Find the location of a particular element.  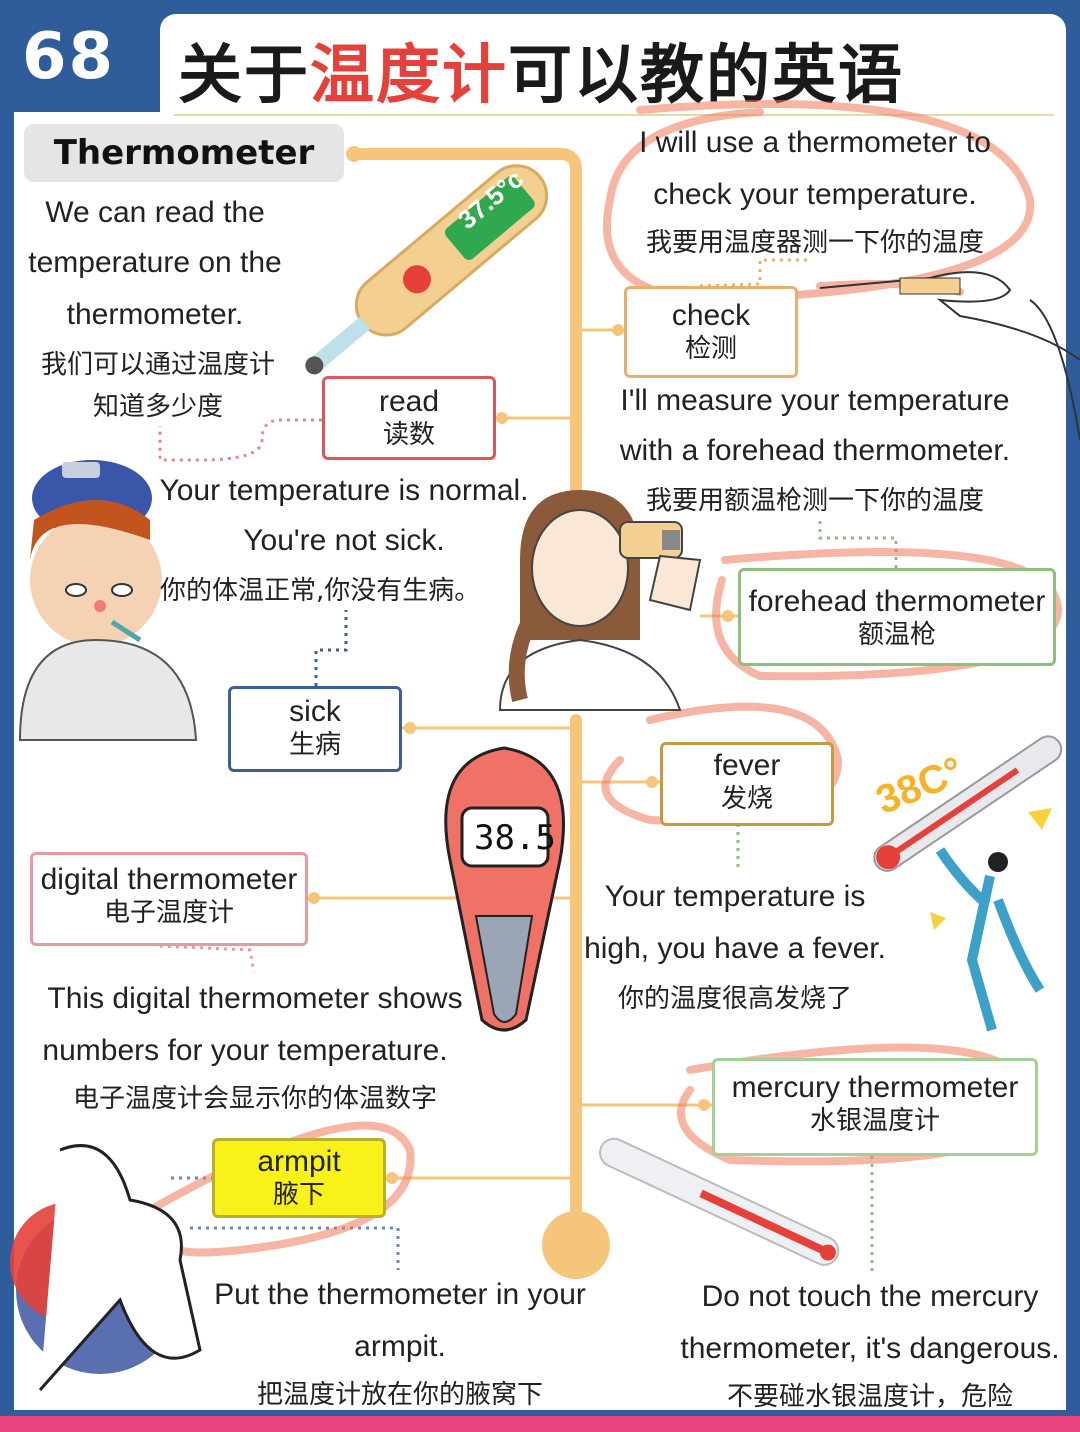

digital-thermometer-top-illustration is located at coordinates (427, 269).